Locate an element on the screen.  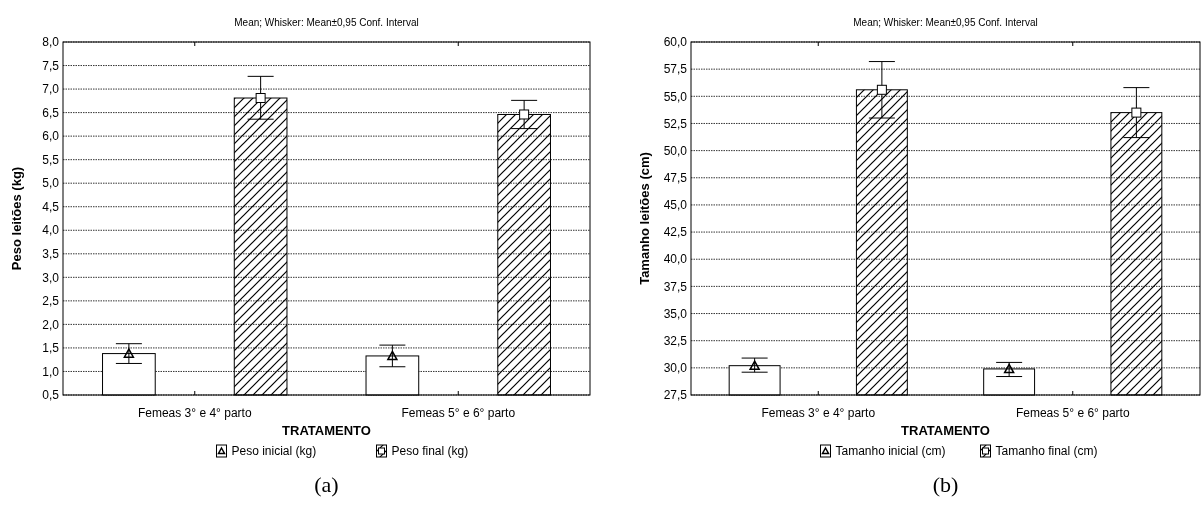
text: (a) is located at coordinates (326, 484).